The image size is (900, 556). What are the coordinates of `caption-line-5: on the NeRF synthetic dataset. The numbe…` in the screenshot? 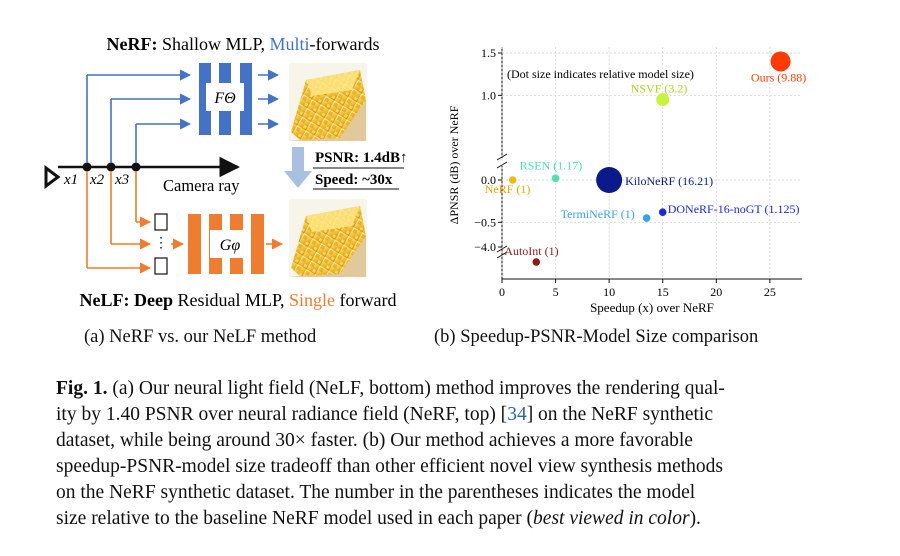 It's located at (376, 492).